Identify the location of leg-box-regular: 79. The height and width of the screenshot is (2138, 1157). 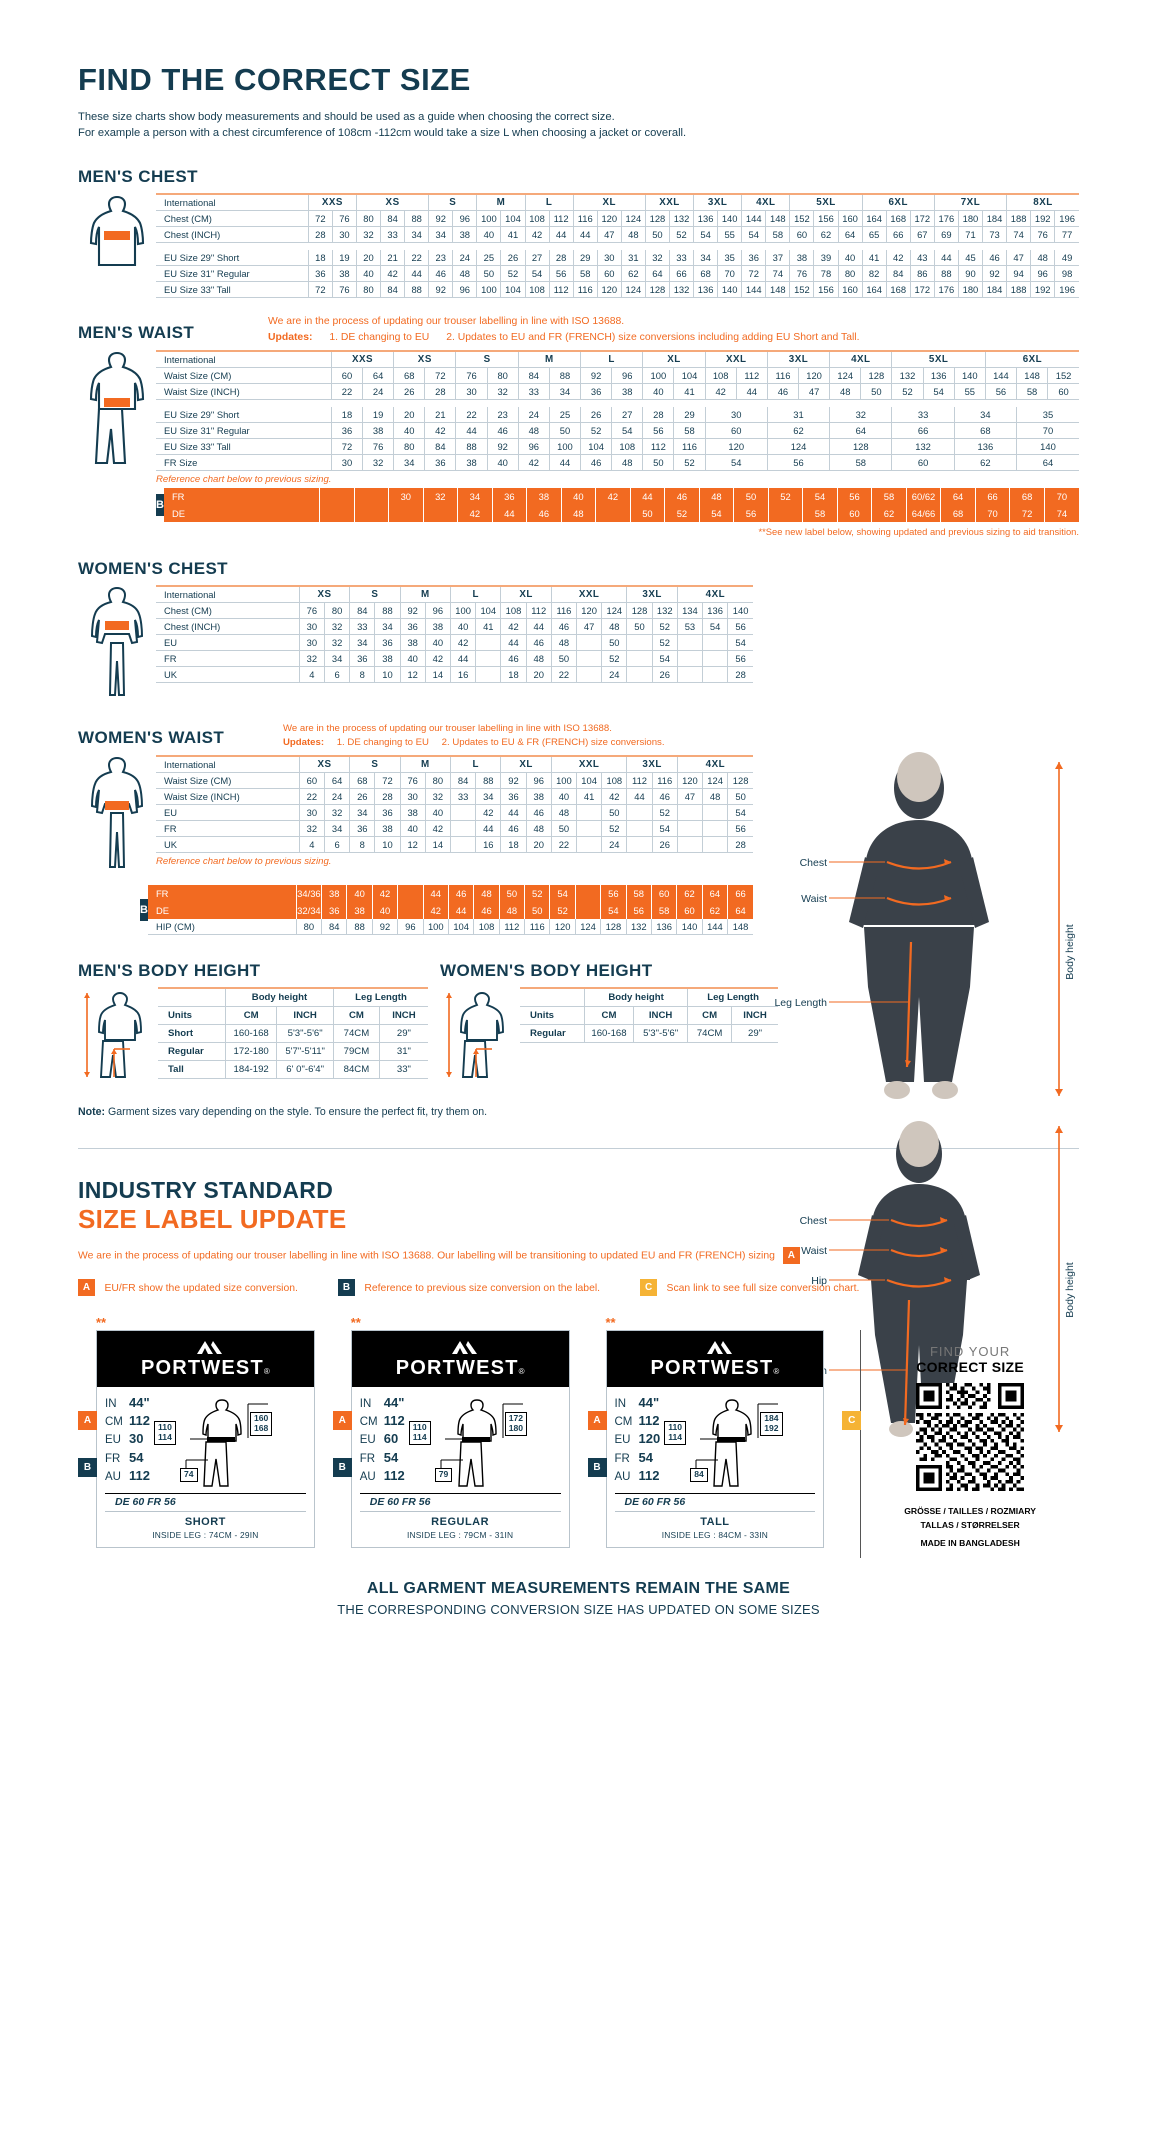
(443, 1475).